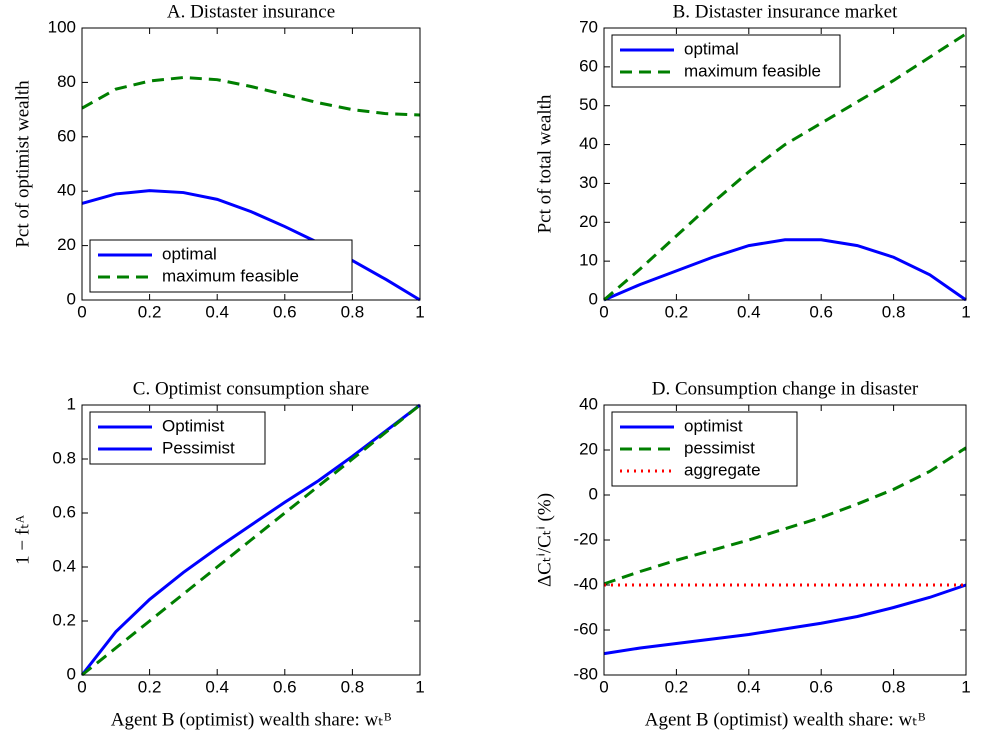 The height and width of the screenshot is (736, 982). What do you see at coordinates (64, 619) in the screenshot?
I see `y-tick-label: 0.2` at bounding box center [64, 619].